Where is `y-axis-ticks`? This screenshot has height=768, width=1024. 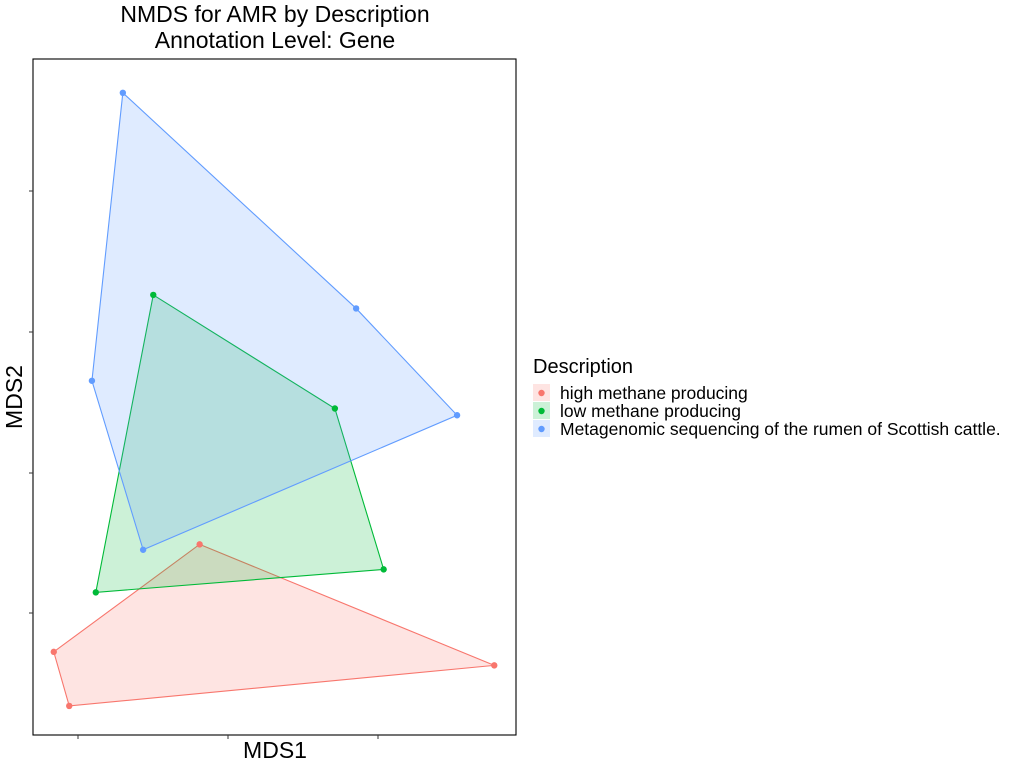
y-axis-ticks is located at coordinates (31, 402).